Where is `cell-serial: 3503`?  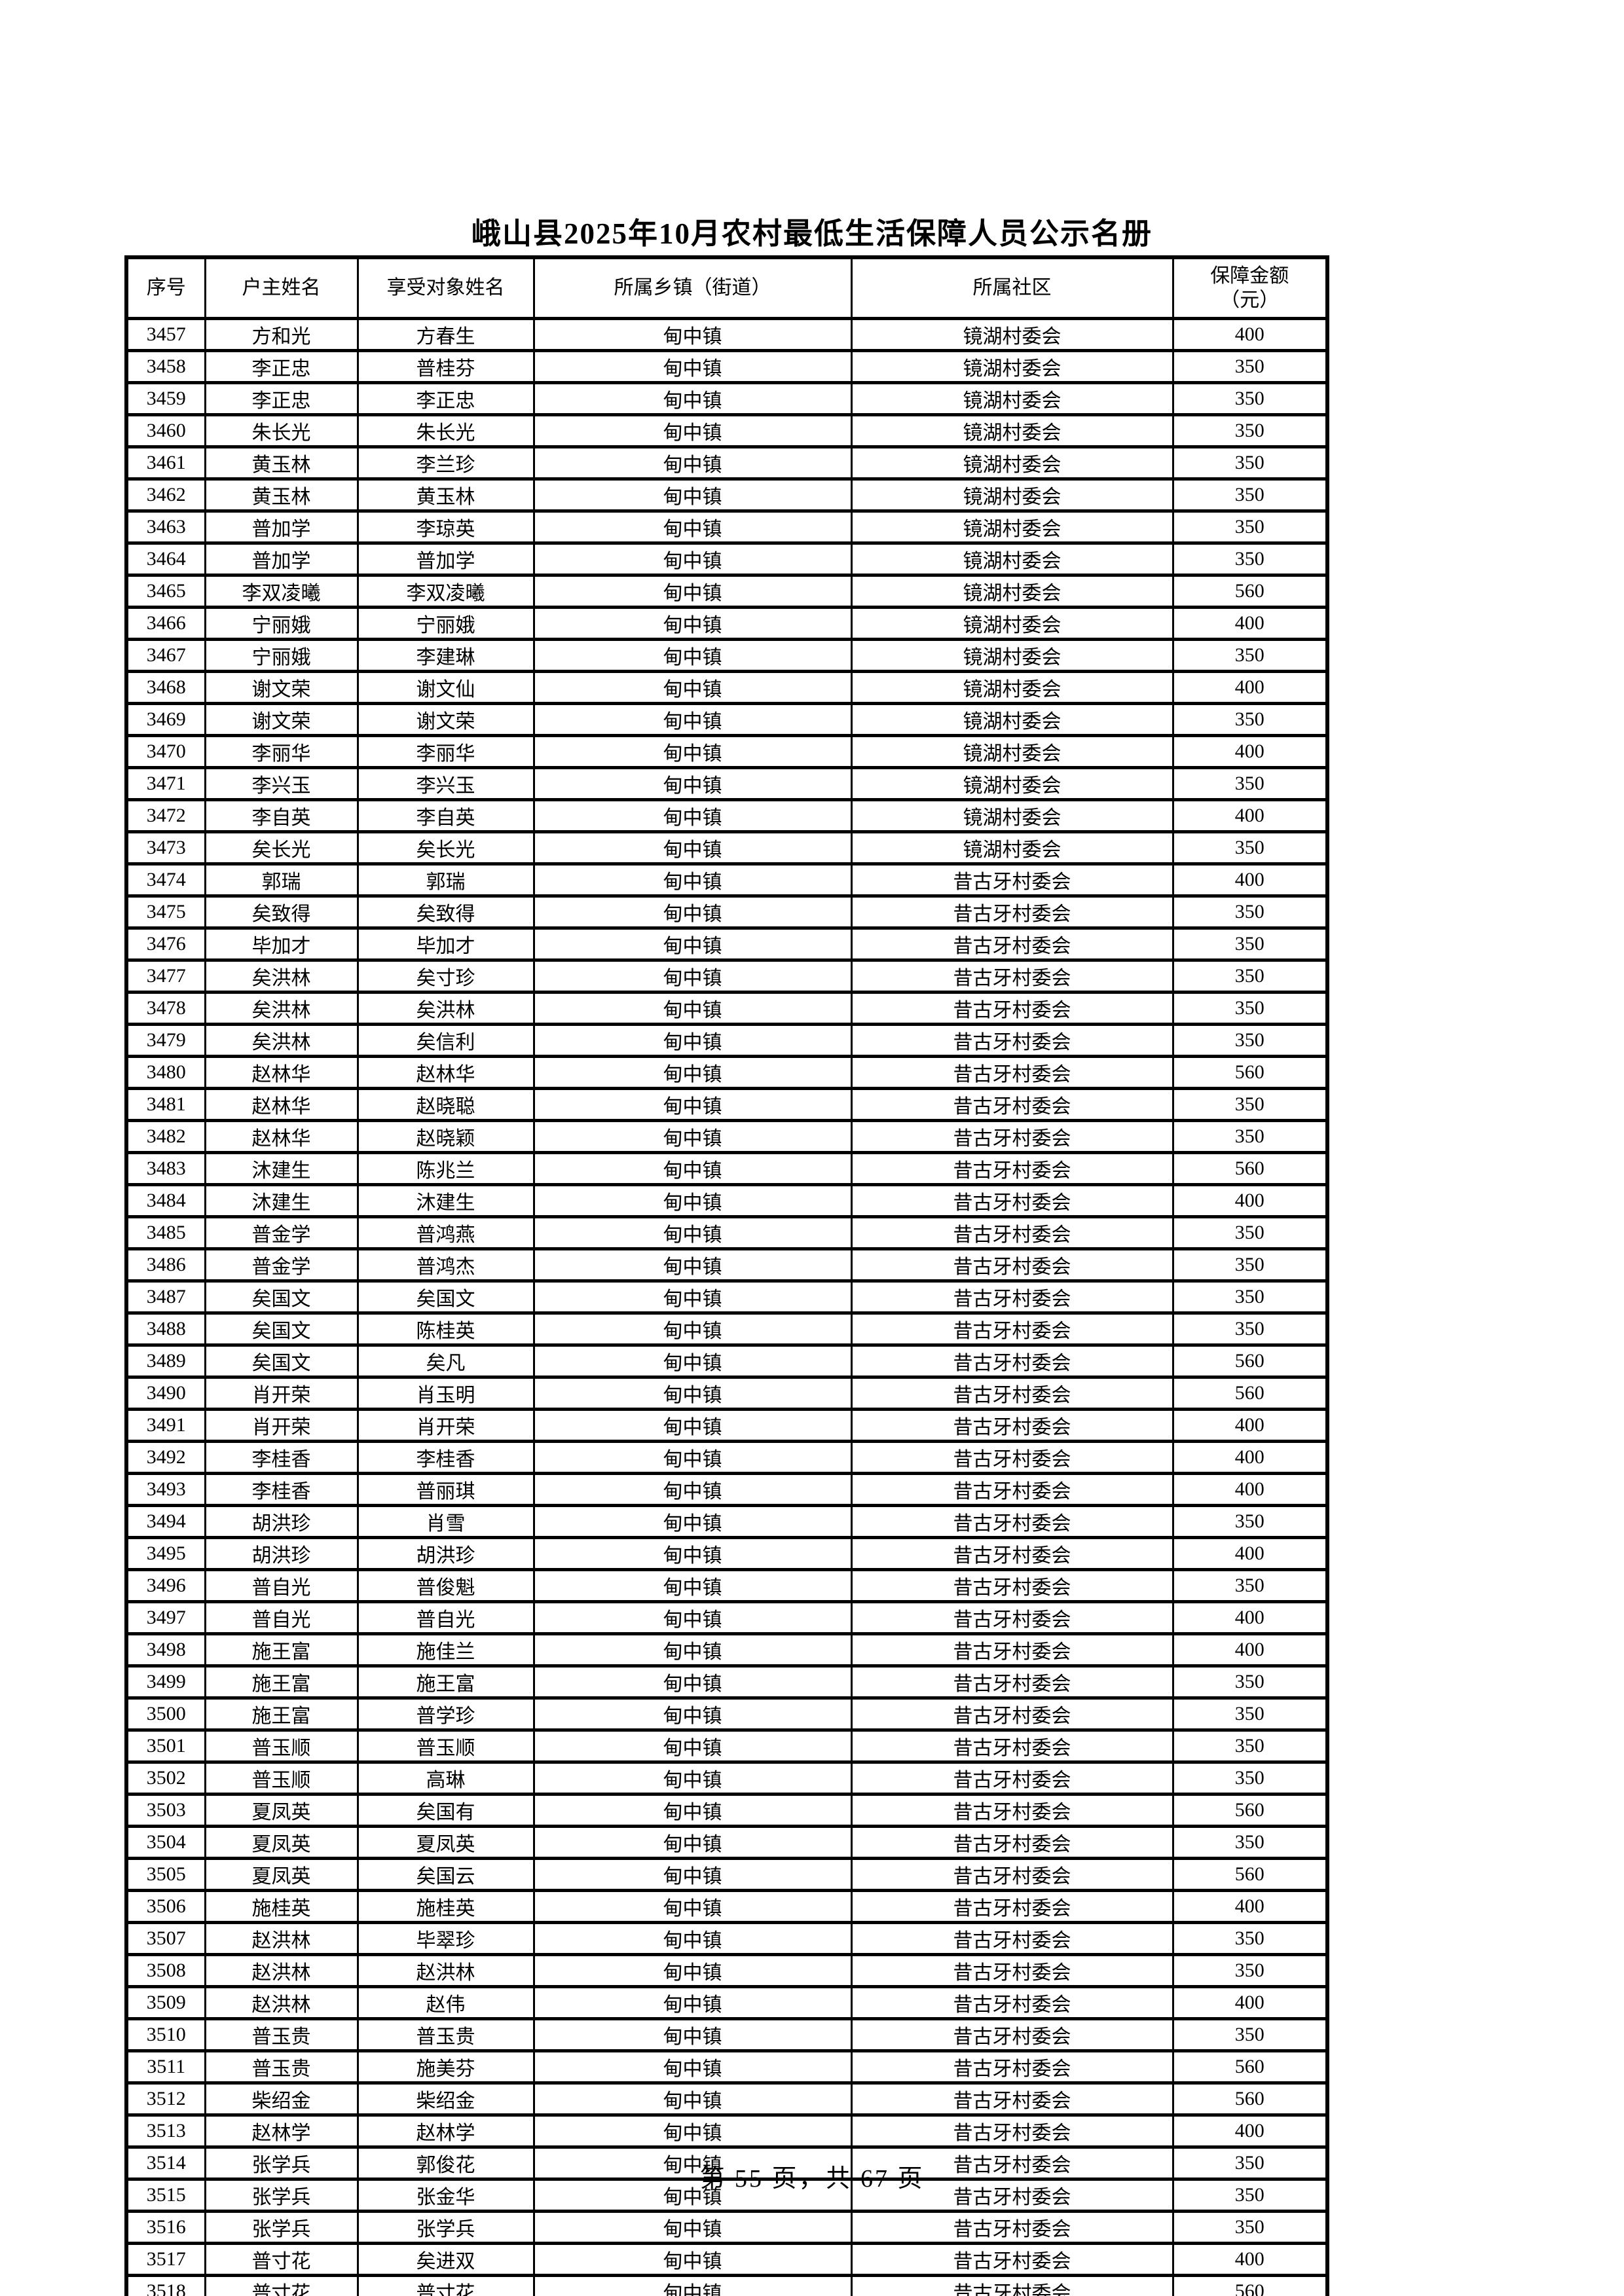
cell-serial: 3503 is located at coordinates (165, 1810).